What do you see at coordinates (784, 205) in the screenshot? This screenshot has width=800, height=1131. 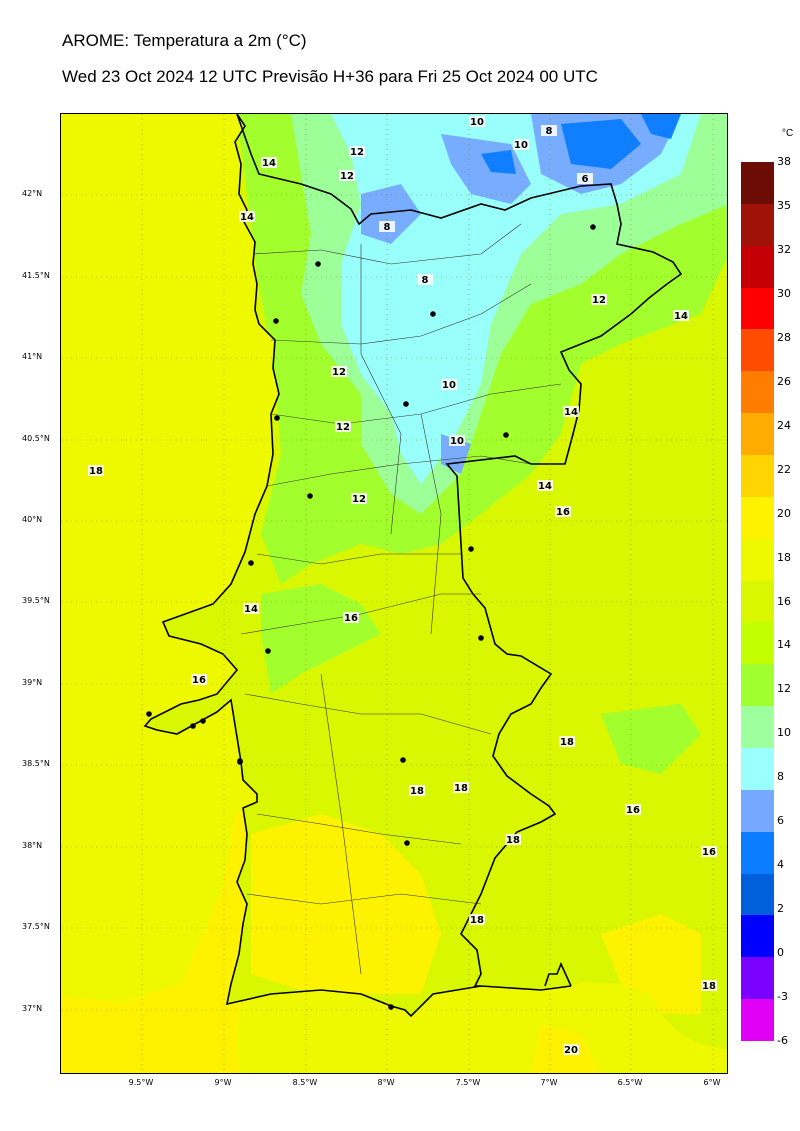 I see `colorbar-label: 35` at bounding box center [784, 205].